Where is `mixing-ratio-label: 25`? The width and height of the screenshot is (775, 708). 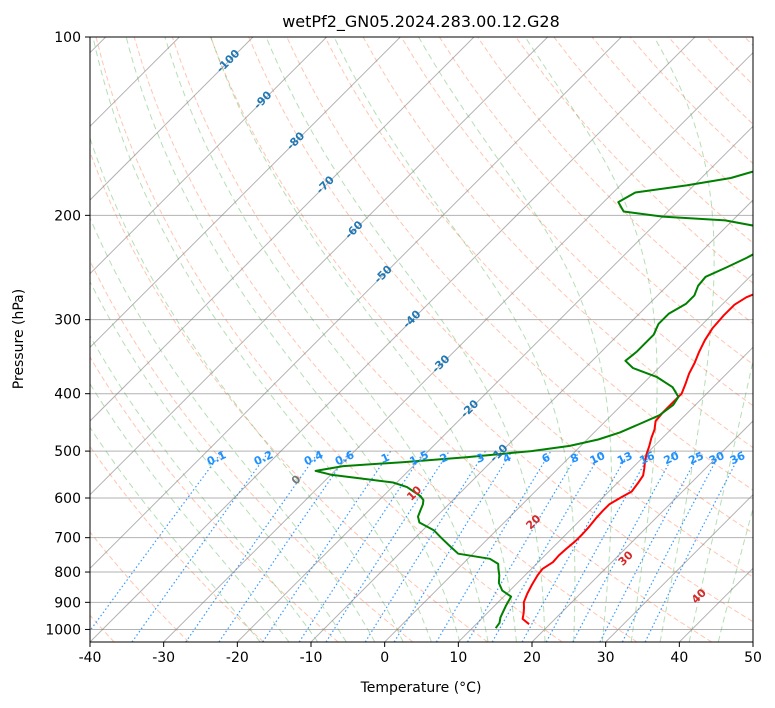
mixing-ratio-label: 25 is located at coordinates (695, 458).